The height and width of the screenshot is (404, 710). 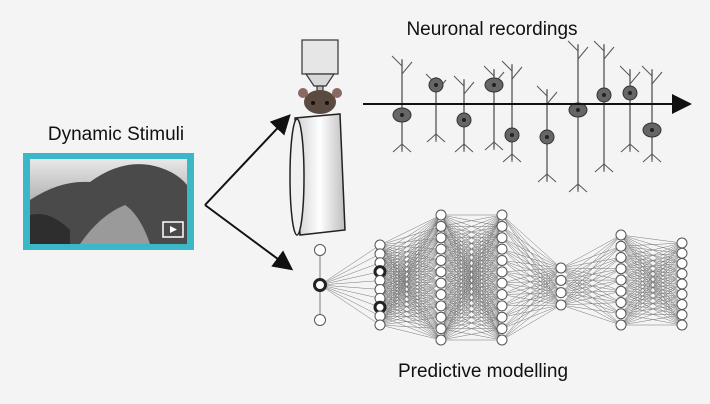 I want to click on model-title: Predictive modelling, so click(x=483, y=371).